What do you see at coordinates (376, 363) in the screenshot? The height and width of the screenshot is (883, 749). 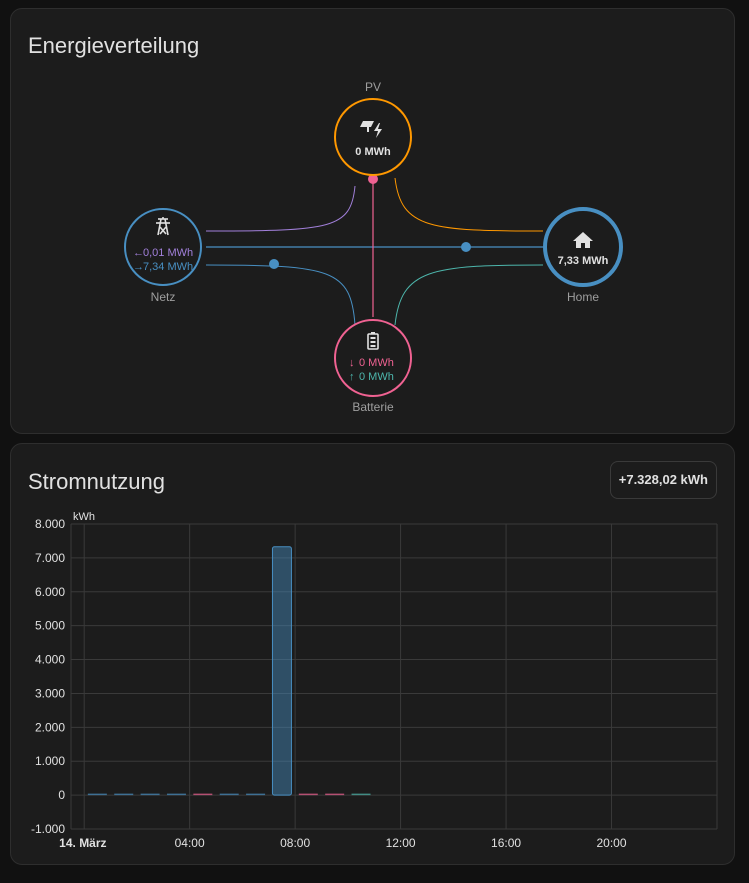 I see `battery-in-value: 0 MWh` at bounding box center [376, 363].